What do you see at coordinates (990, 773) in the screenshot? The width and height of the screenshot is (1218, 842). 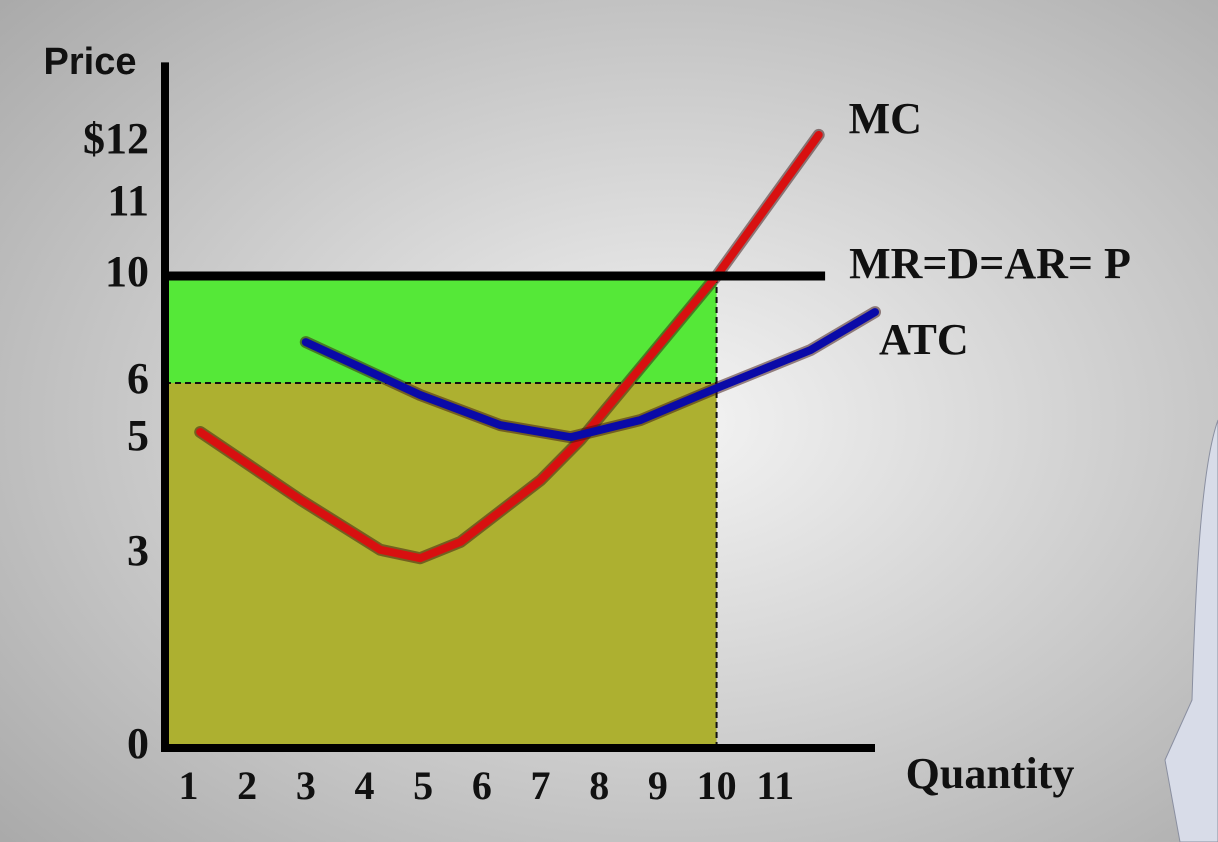 I see `x-axis-label: Quantity` at bounding box center [990, 773].